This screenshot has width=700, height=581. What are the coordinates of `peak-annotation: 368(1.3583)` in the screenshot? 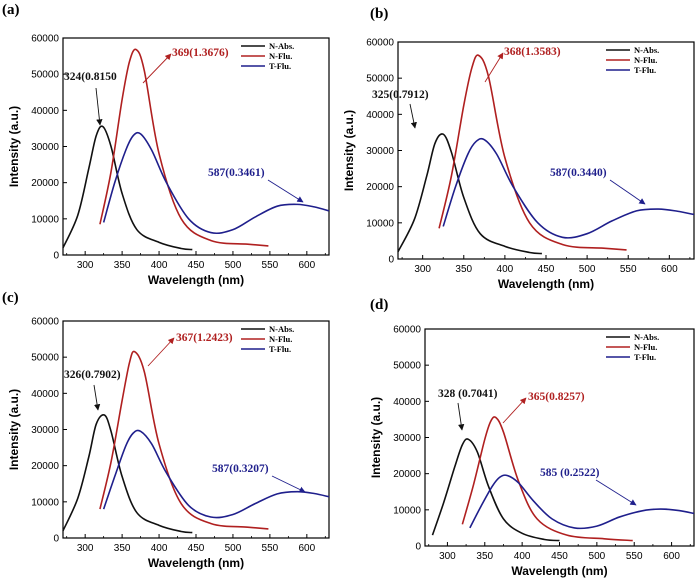 It's located at (532, 52).